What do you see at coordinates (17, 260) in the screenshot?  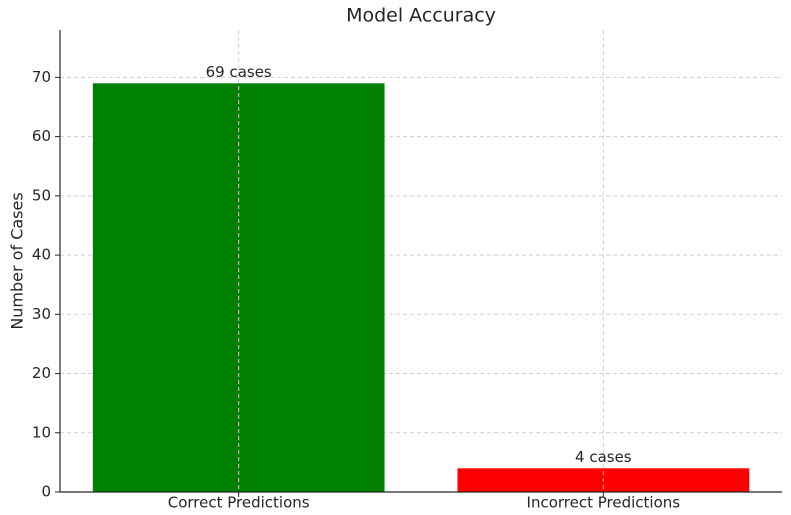 I see `y-axis-label: Number of Cases` at bounding box center [17, 260].